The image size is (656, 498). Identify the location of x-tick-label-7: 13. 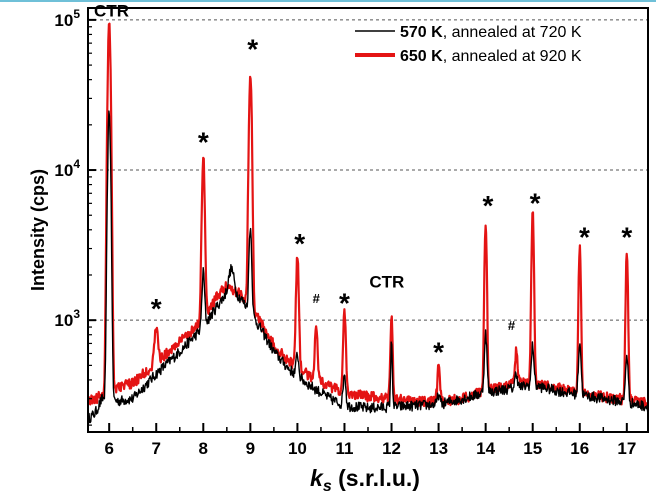
(438, 448).